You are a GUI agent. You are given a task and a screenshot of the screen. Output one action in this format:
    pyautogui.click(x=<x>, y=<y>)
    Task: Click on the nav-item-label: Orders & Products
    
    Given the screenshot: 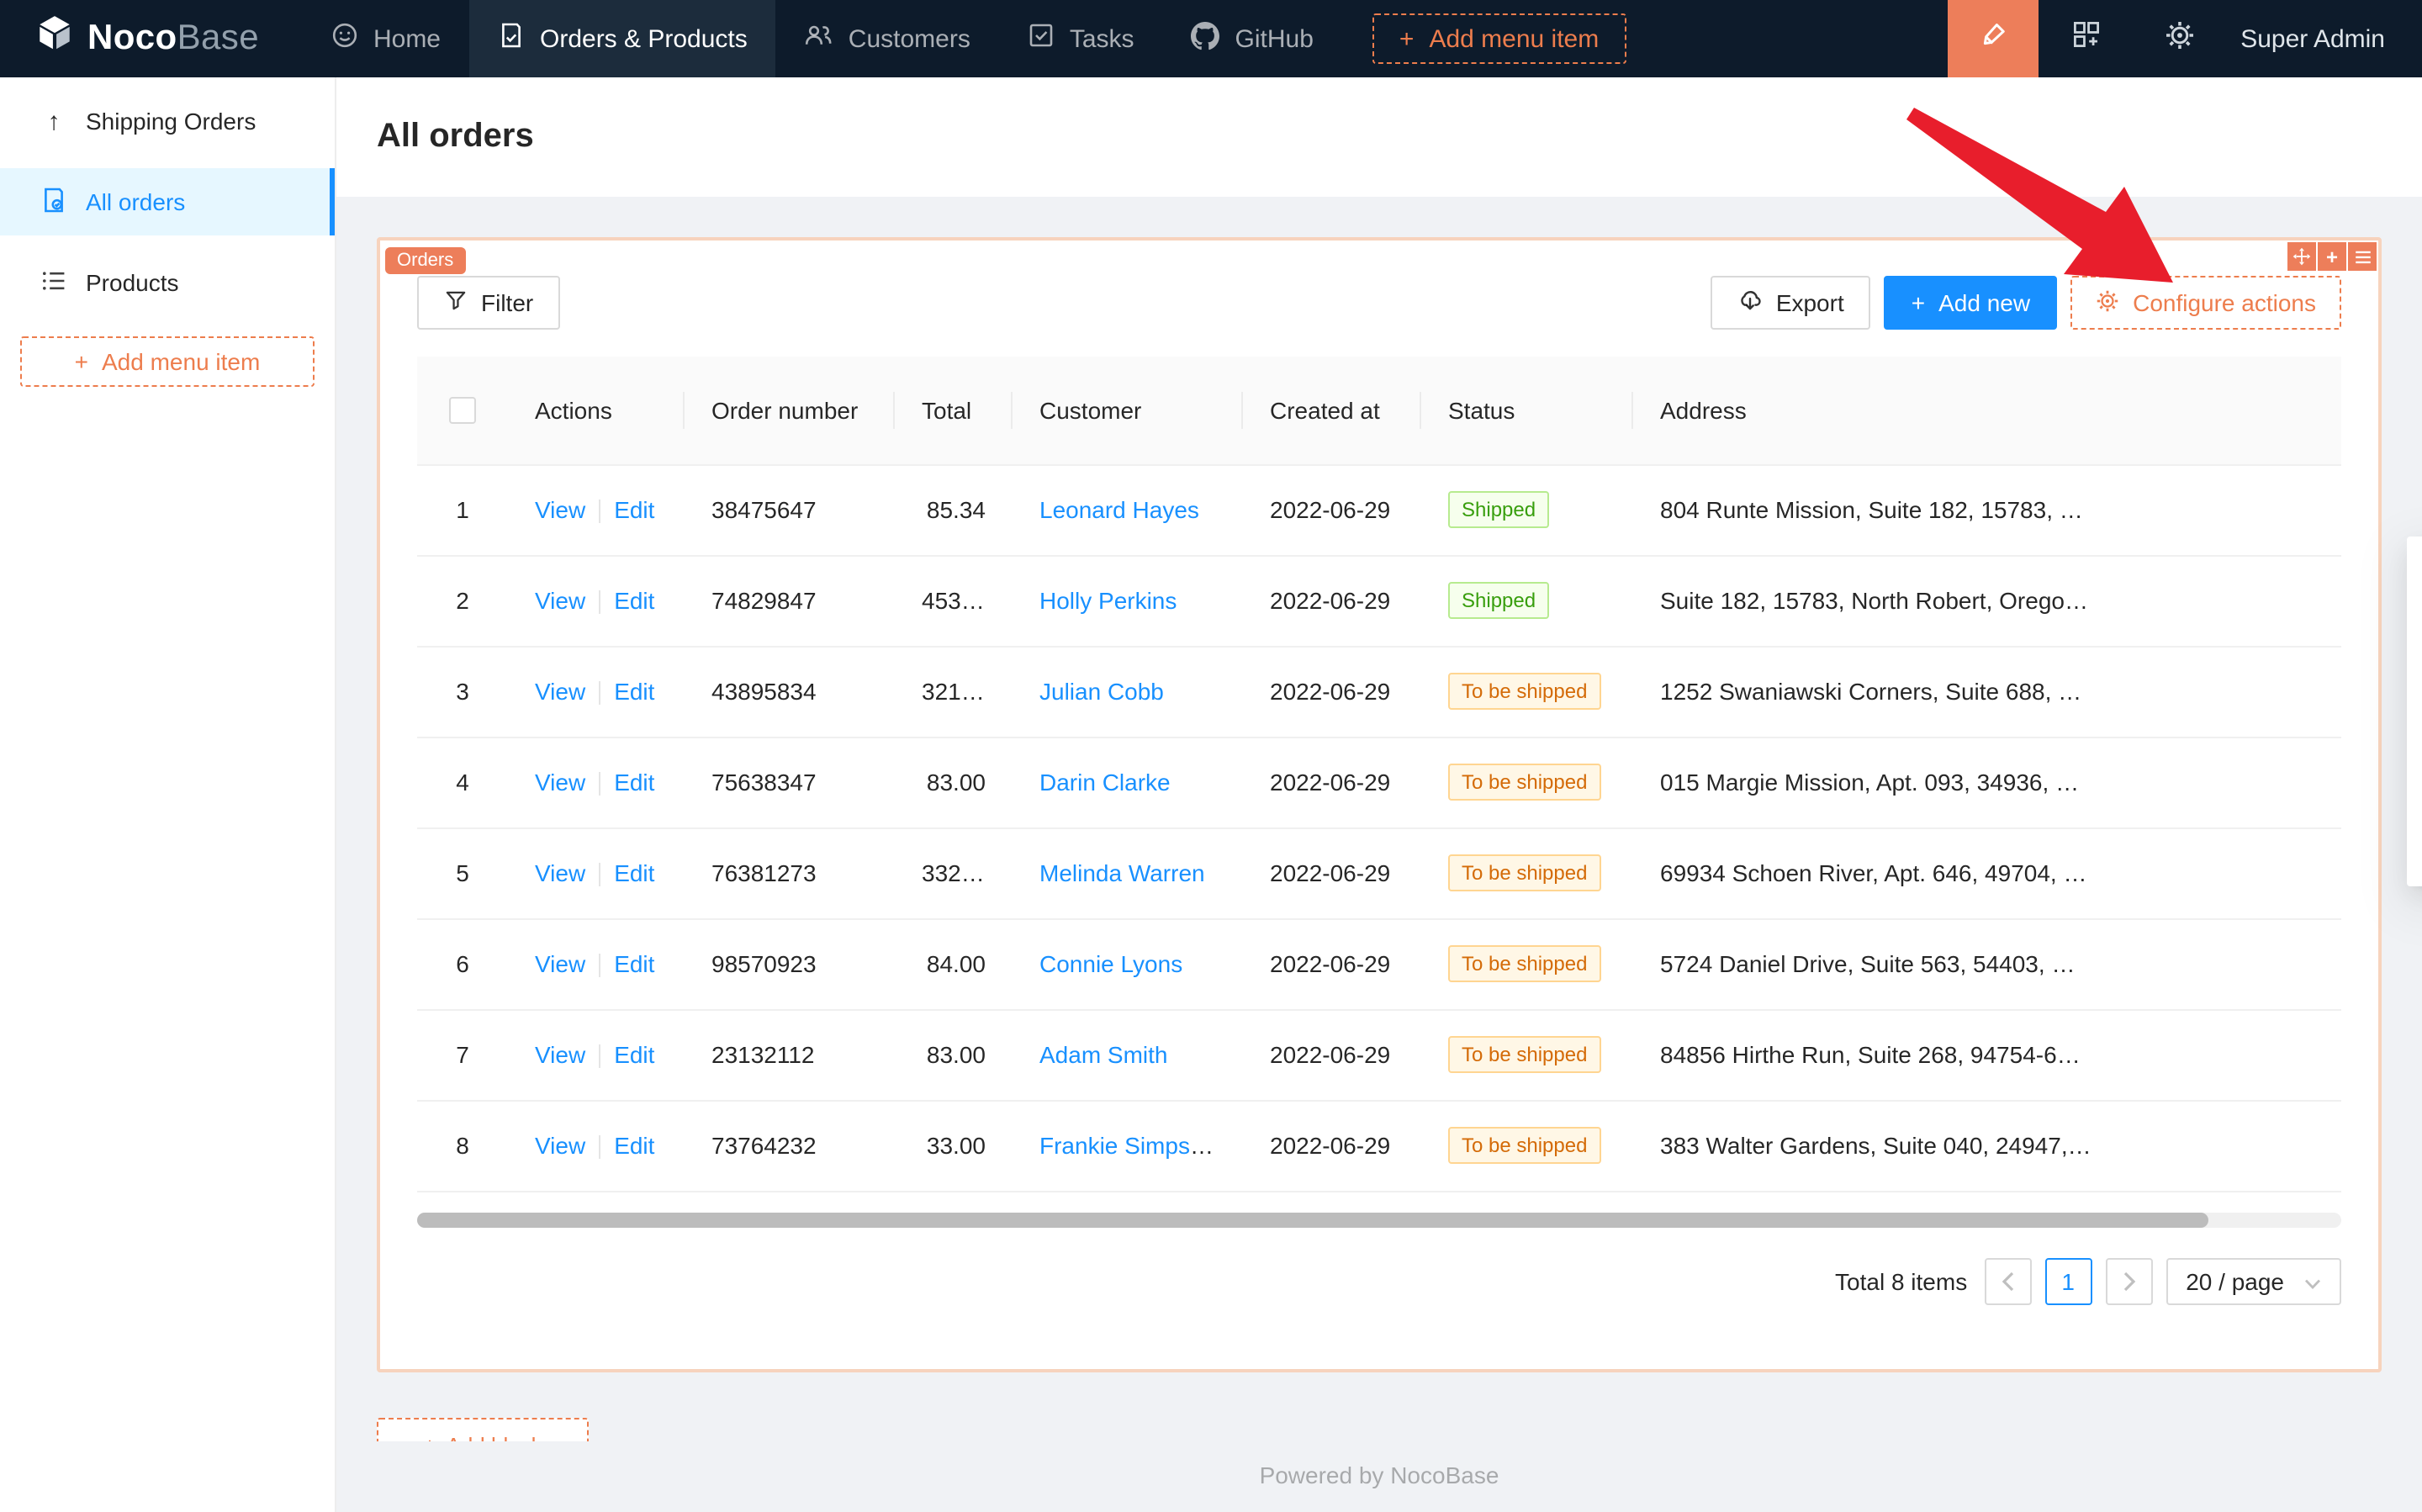 What is the action you would take?
    pyautogui.click(x=644, y=38)
    